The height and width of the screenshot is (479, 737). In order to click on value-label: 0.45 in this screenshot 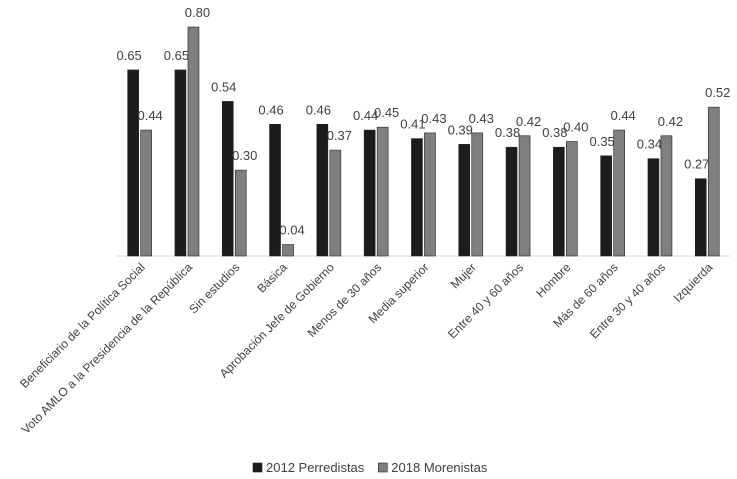, I will do `click(386, 112)`.